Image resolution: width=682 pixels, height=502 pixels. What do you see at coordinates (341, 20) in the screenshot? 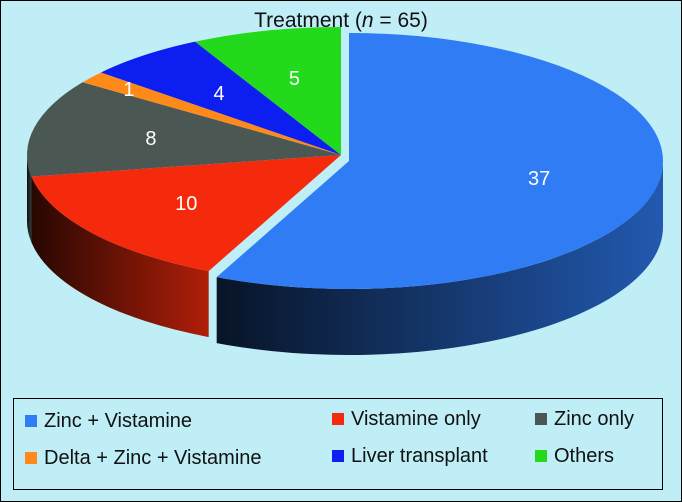
I see `chart-title: Treatment (n = 65)` at bounding box center [341, 20].